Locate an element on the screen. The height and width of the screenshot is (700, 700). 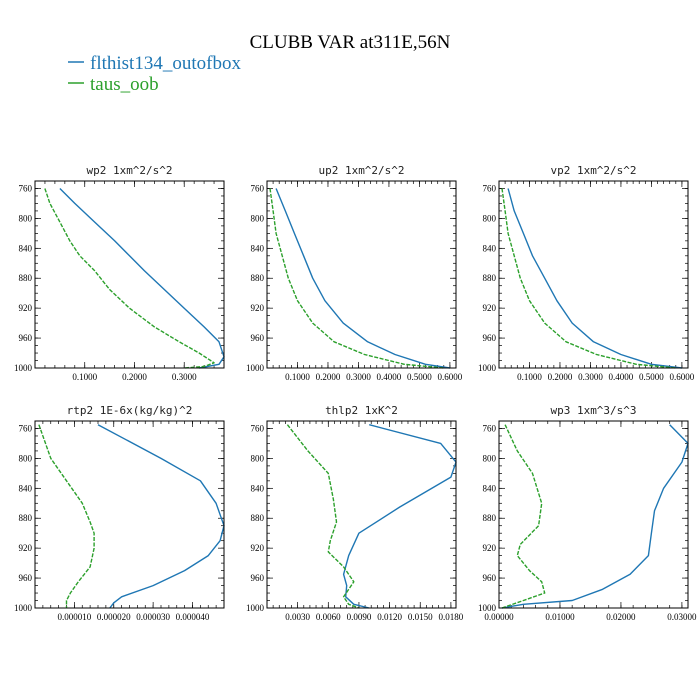
x-tick-label: 0.000030 is located at coordinates (153, 617).